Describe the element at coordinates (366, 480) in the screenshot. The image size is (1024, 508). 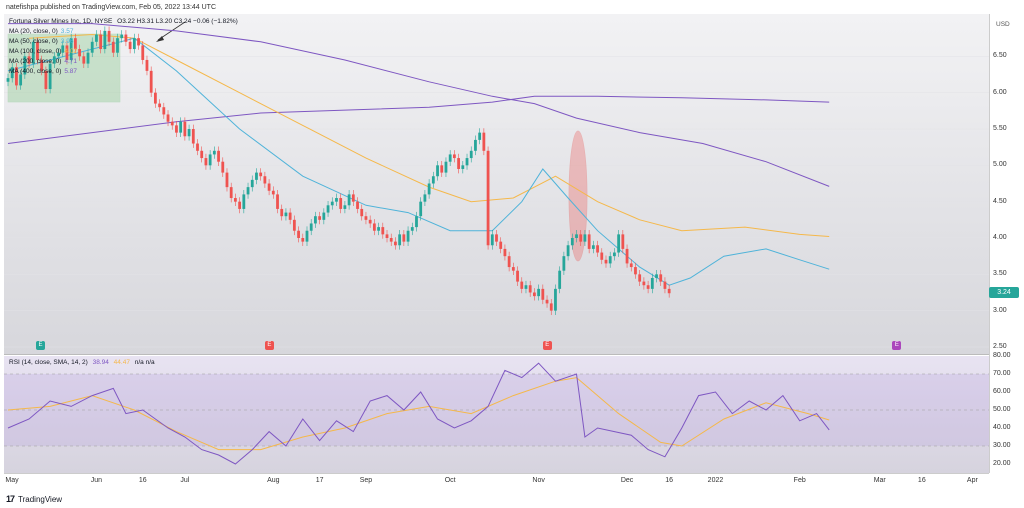
I see `time-tick-label: Sep` at that location.